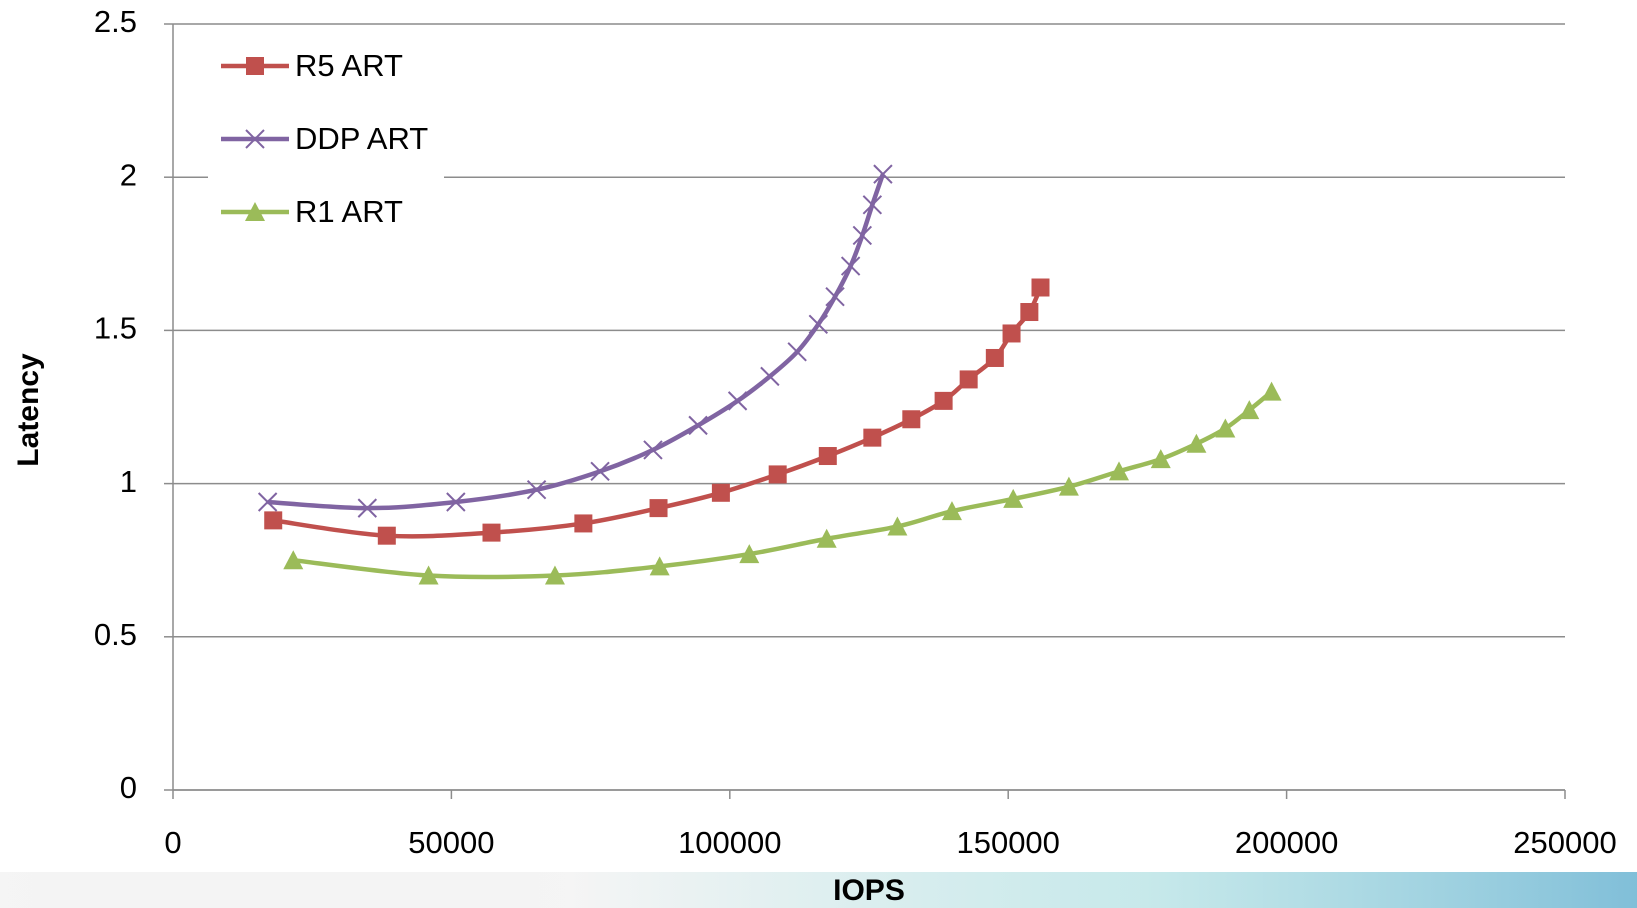 The height and width of the screenshot is (908, 1637). Describe the element at coordinates (115, 634) in the screenshot. I see `y-tick-label: 0.5` at that location.